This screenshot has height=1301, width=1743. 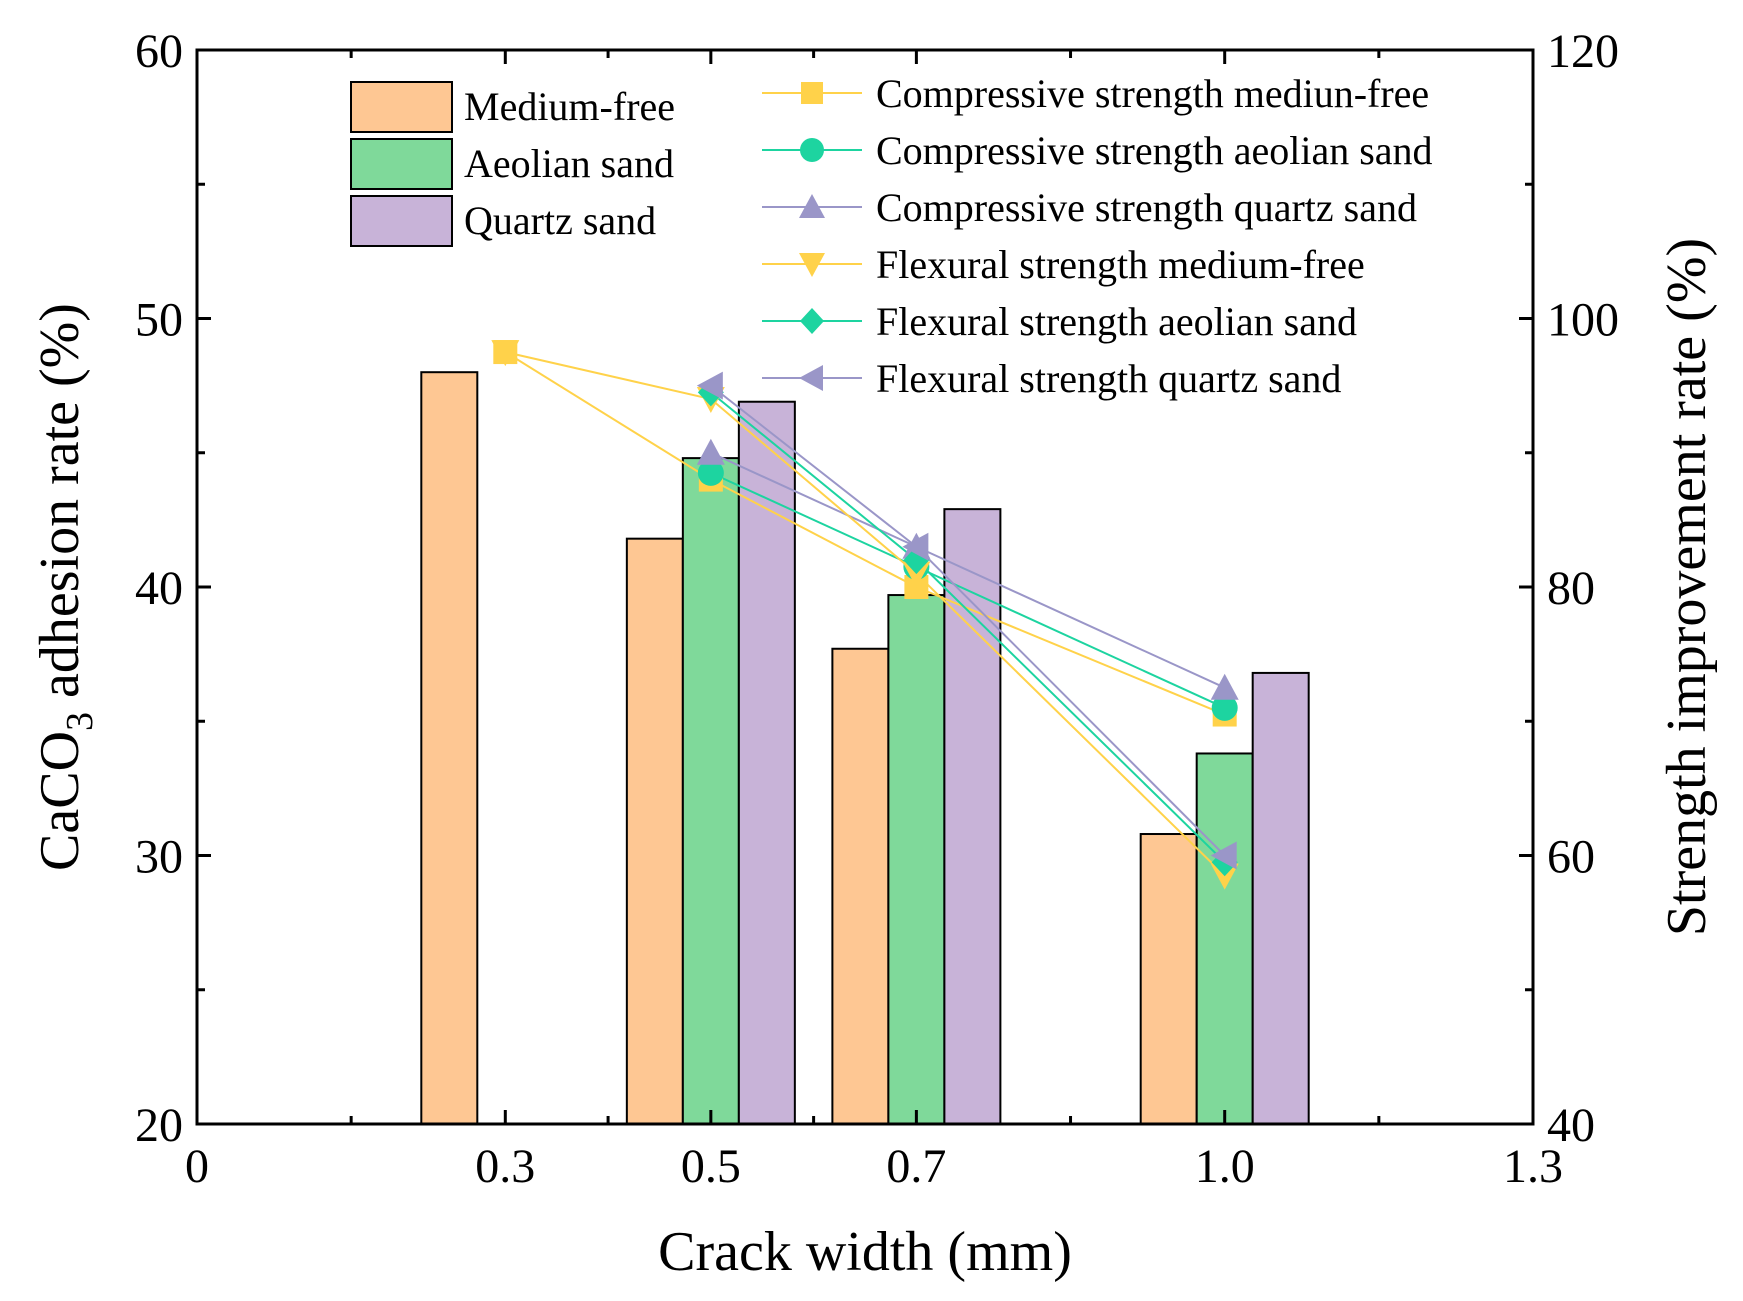 I want to click on x-tick-label: 1.3, so click(x=1533, y=1166).